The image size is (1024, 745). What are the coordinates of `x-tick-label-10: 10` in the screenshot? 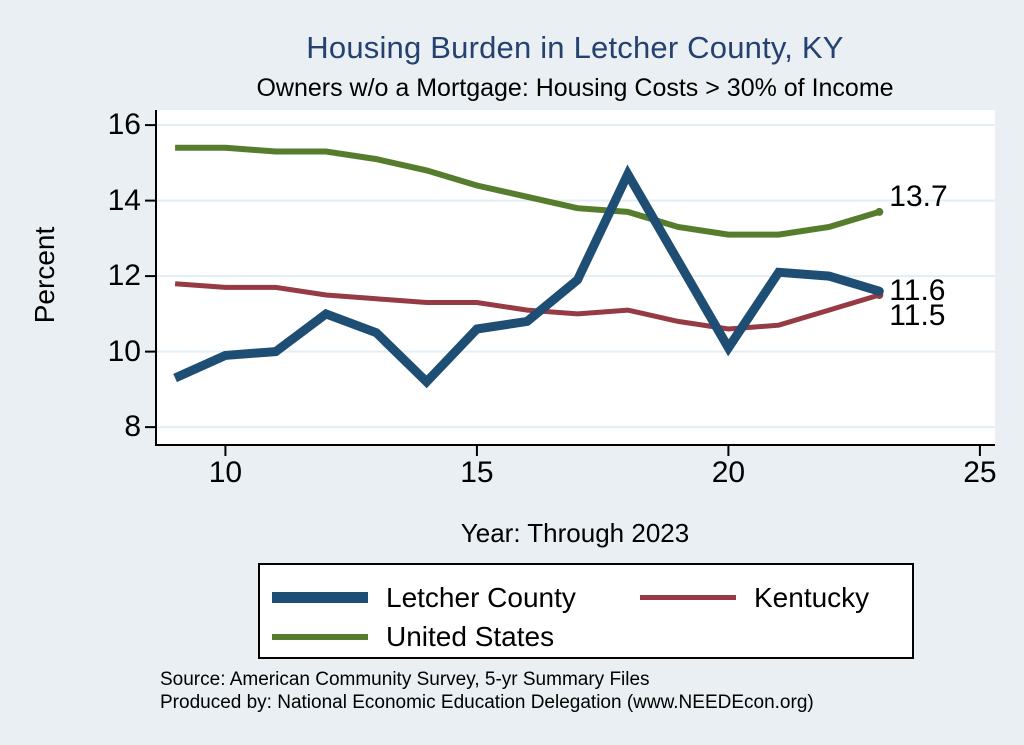 It's located at (225, 472).